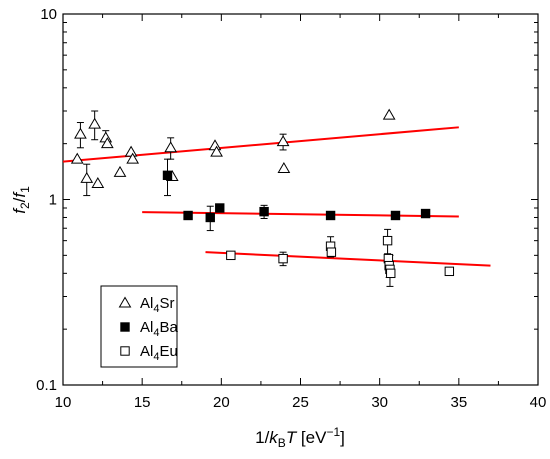 The height and width of the screenshot is (459, 550). Describe the element at coordinates (125, 302) in the screenshot. I see `legend-marker-sr` at that location.